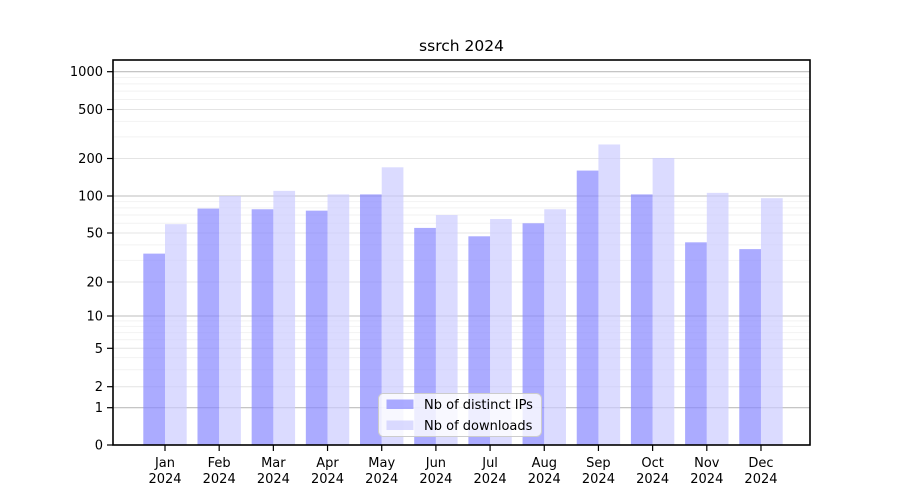 Image resolution: width=900 pixels, height=500 pixels. Describe the element at coordinates (771, 321) in the screenshot. I see `bar-dec-downloads` at that location.